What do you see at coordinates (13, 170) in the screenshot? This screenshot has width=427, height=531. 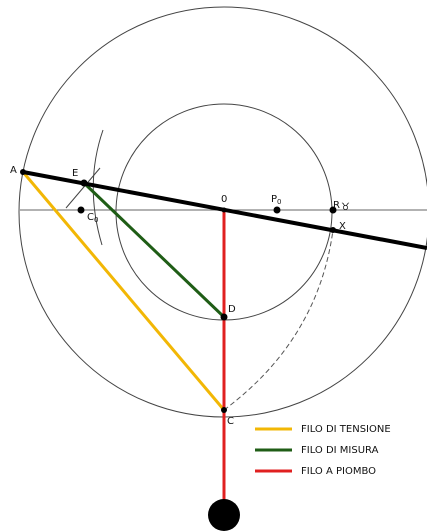 I see `label-a: A` at bounding box center [13, 170].